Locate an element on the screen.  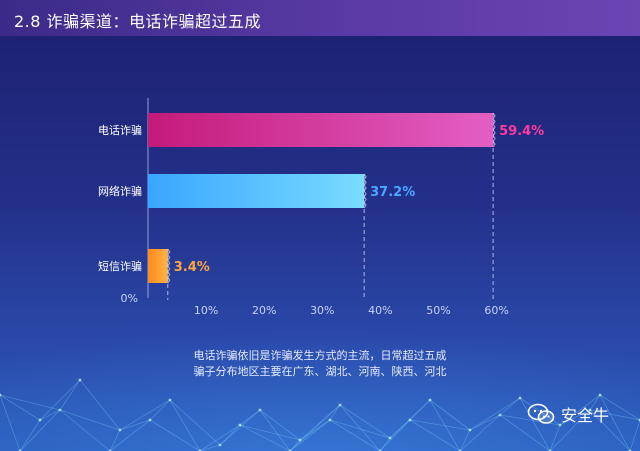
category-label: 网络诈骗 is located at coordinates (120, 191).